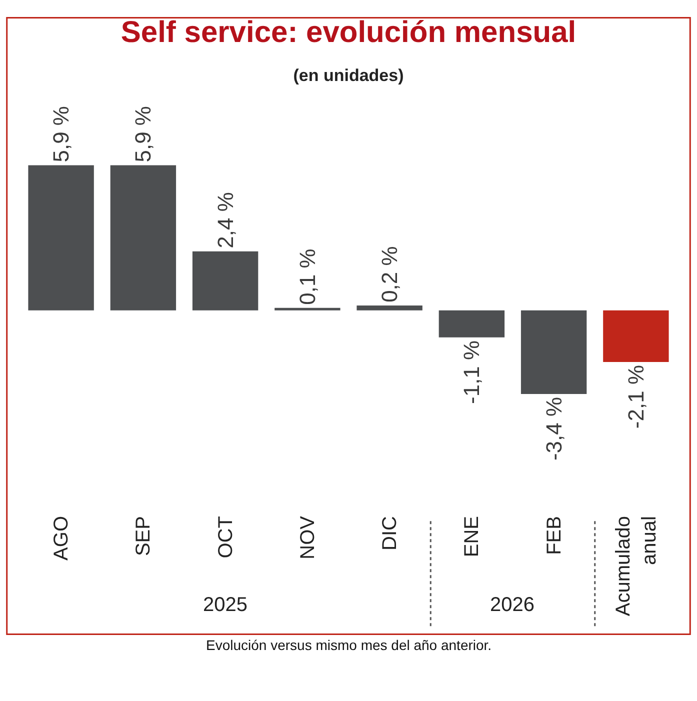 This screenshot has width=697, height=701. I want to click on text: Evolución versus mismo mes del año anterior., so click(349, 645).